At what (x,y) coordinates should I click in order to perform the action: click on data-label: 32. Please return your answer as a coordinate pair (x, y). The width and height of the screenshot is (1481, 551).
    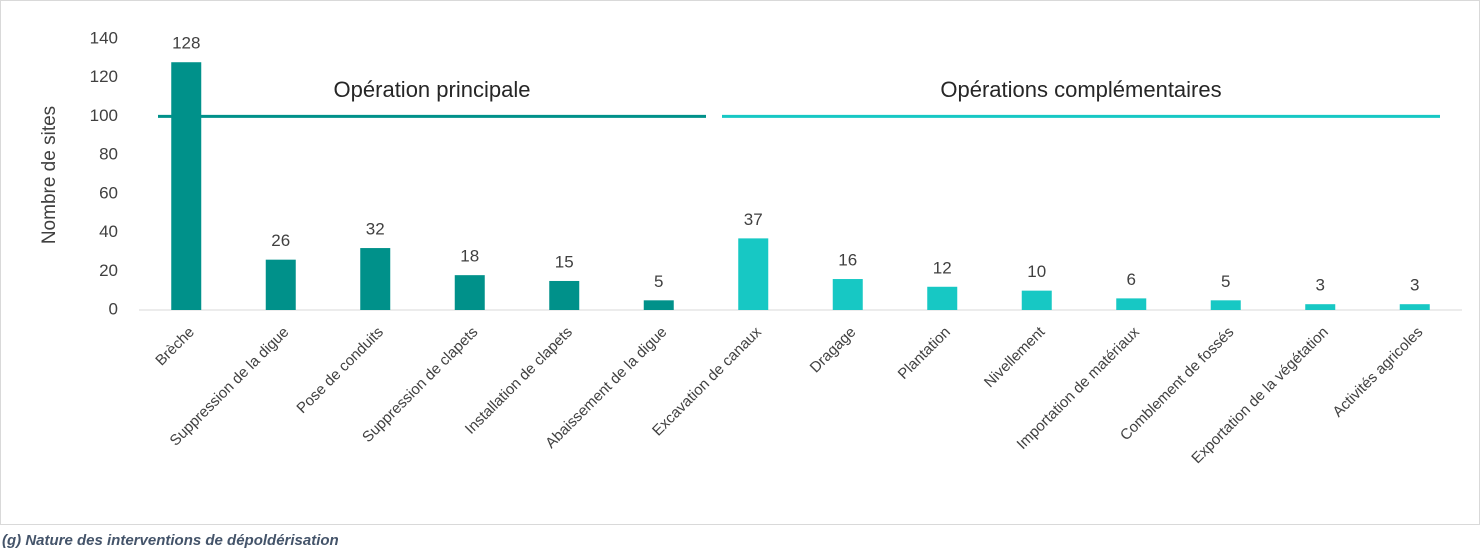
    Looking at the image, I should click on (375, 229).